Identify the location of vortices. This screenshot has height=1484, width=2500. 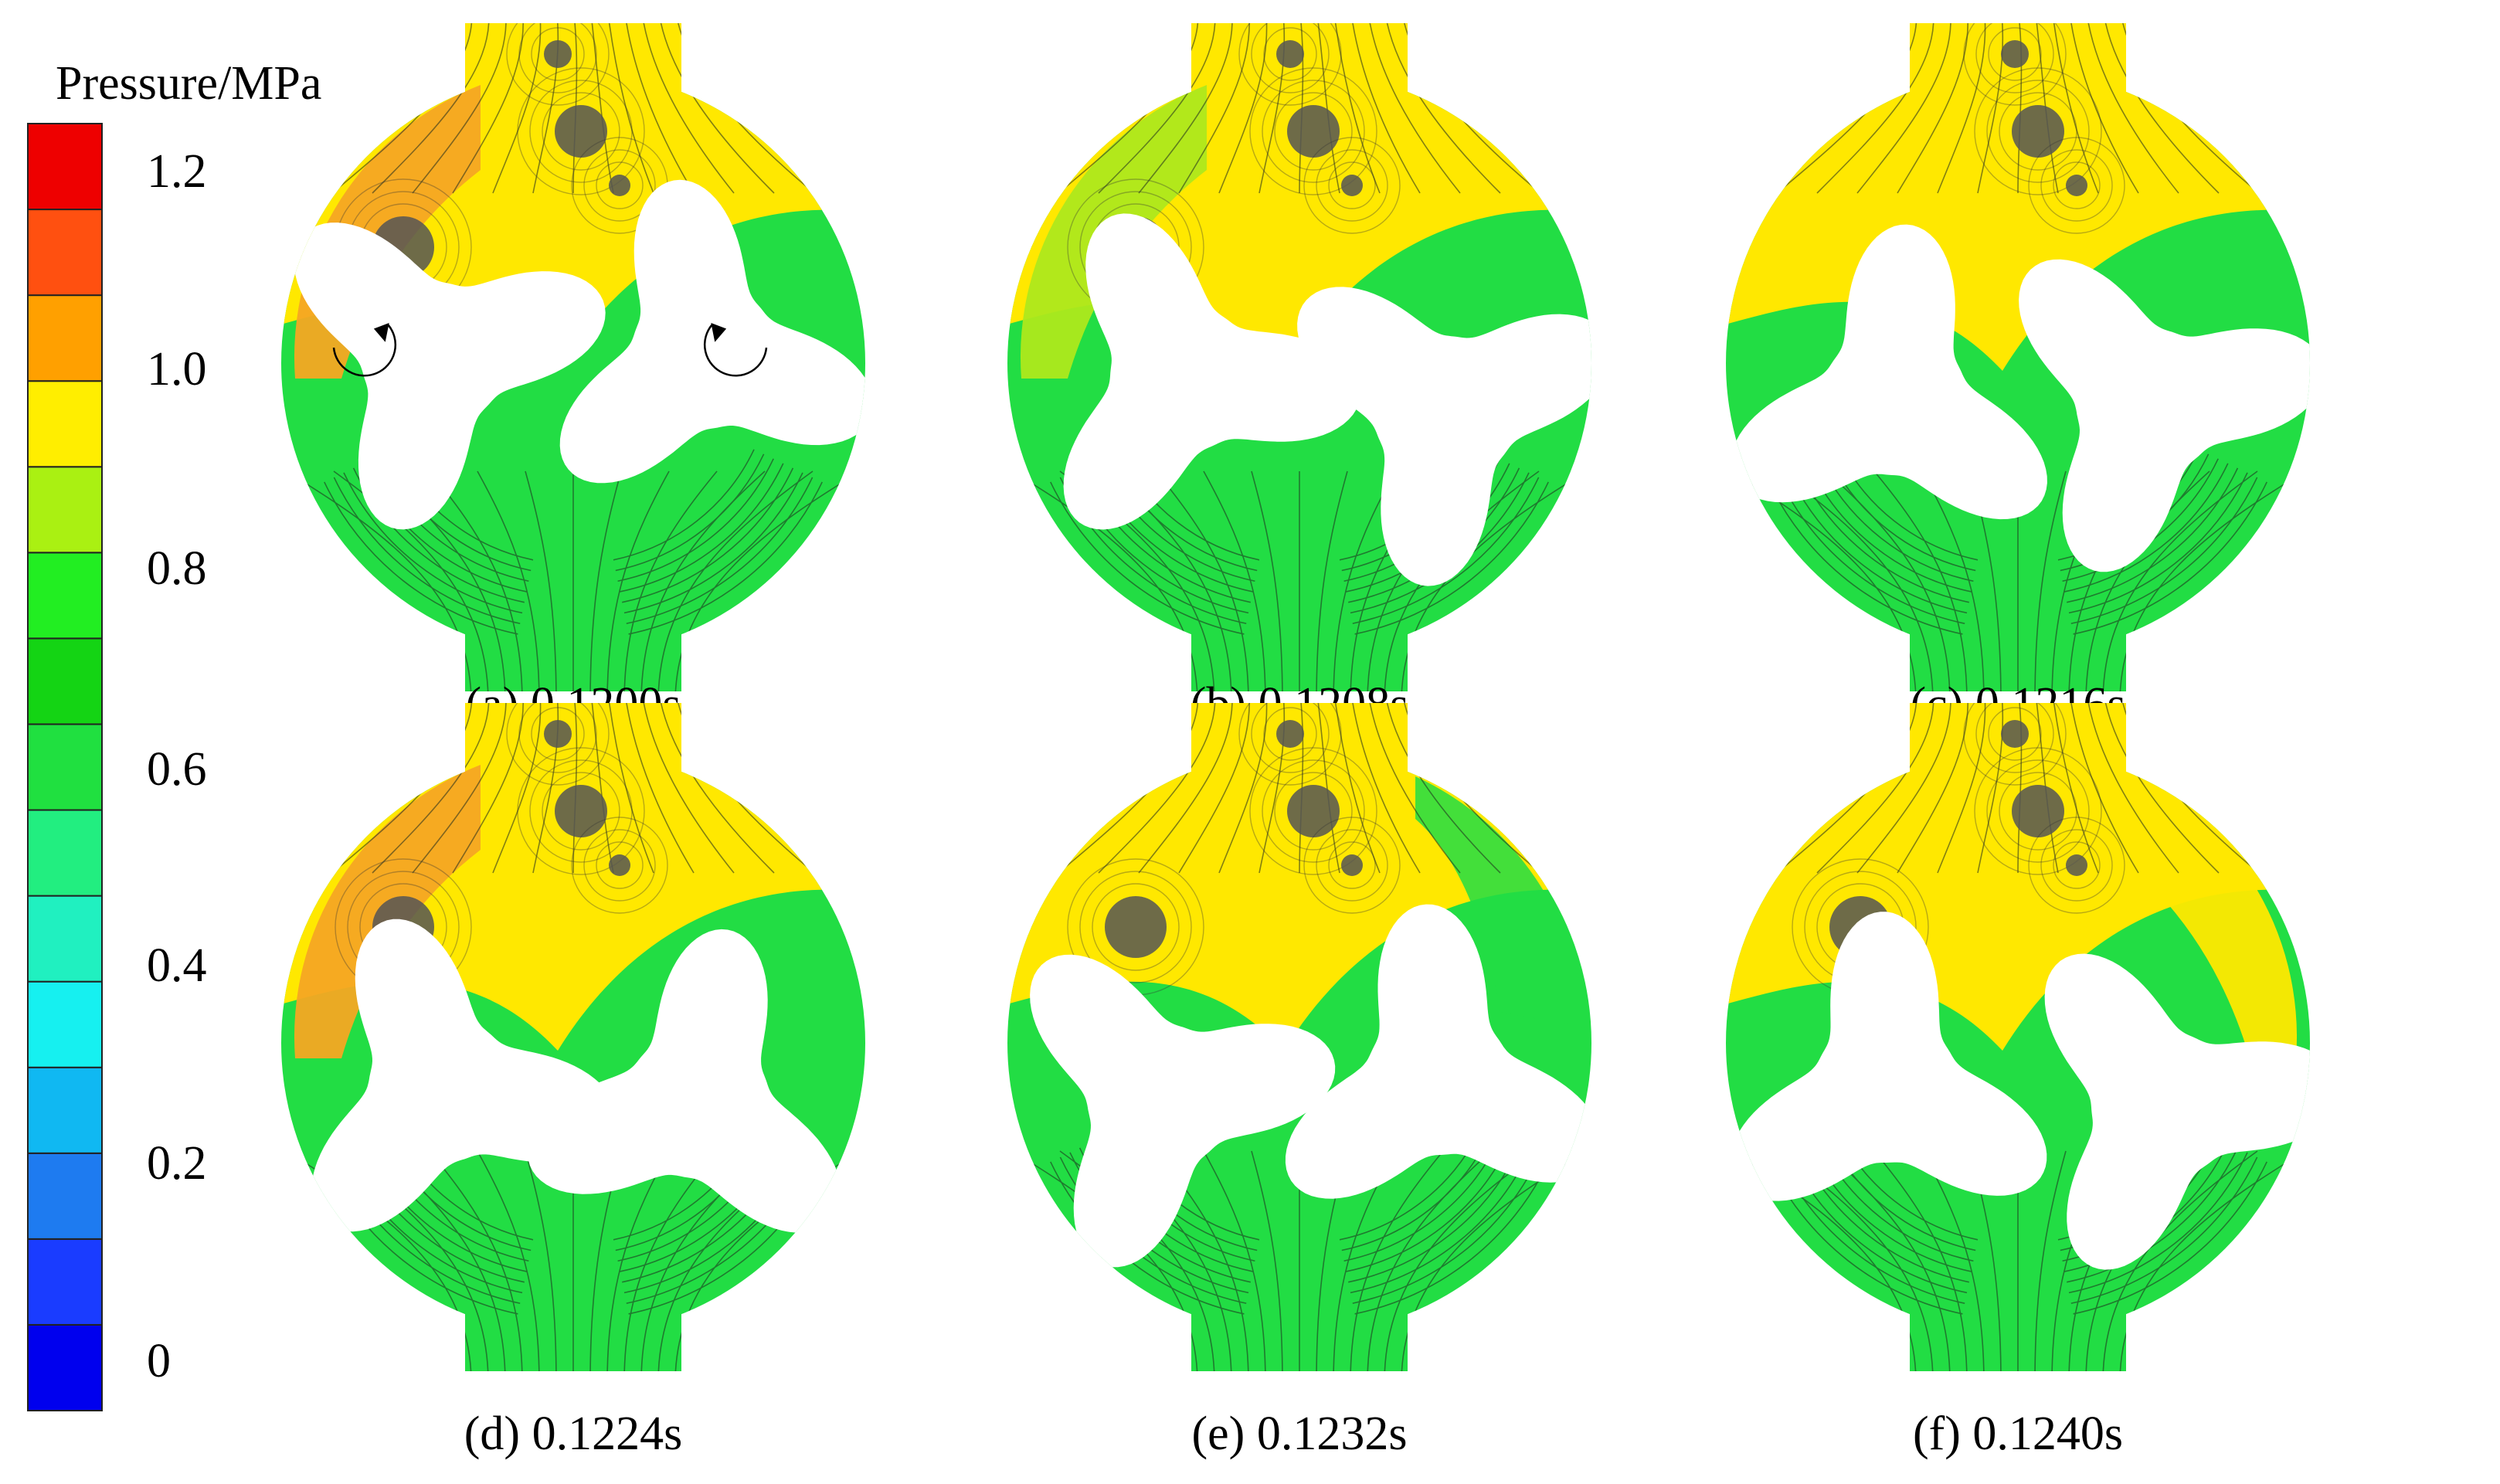
(1329, 982).